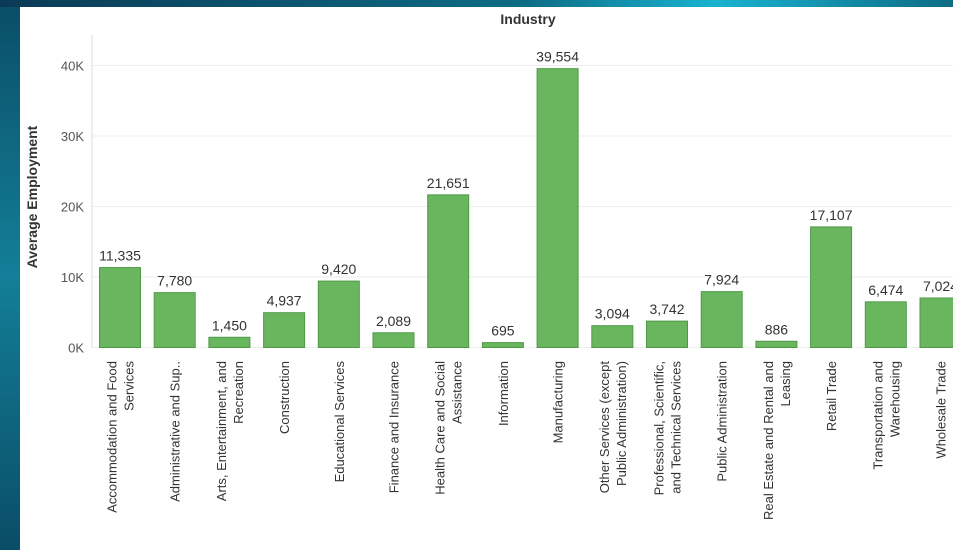 The width and height of the screenshot is (953, 550). I want to click on category-label: Accommodation and Food Services, so click(121, 437).